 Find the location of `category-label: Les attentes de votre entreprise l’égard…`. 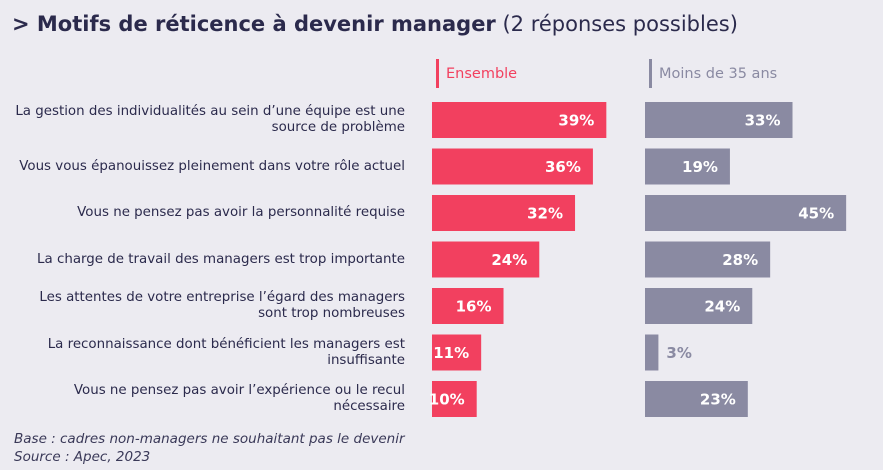

category-label: Les attentes de votre entreprise l’égard… is located at coordinates (222, 305).